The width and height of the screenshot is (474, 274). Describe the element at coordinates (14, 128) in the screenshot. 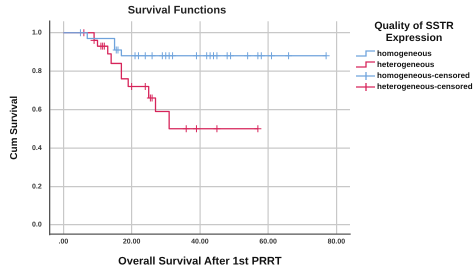

I see `y-axis-title: Cum Survival` at that location.